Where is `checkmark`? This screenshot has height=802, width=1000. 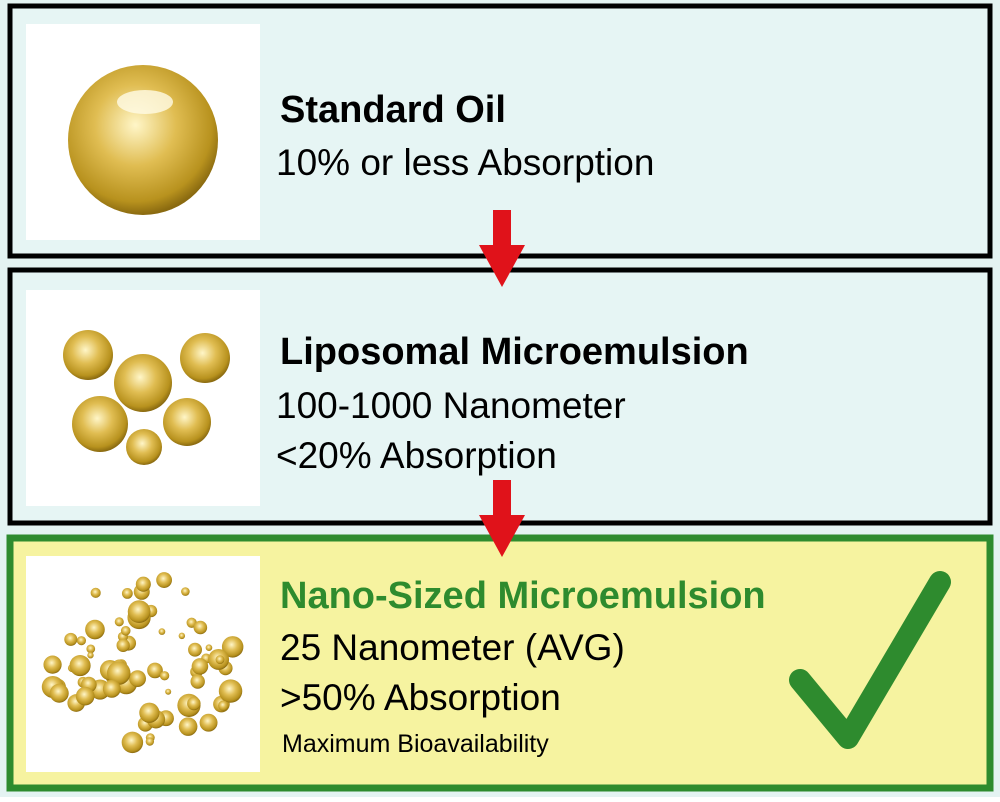 checkmark is located at coordinates (870, 660).